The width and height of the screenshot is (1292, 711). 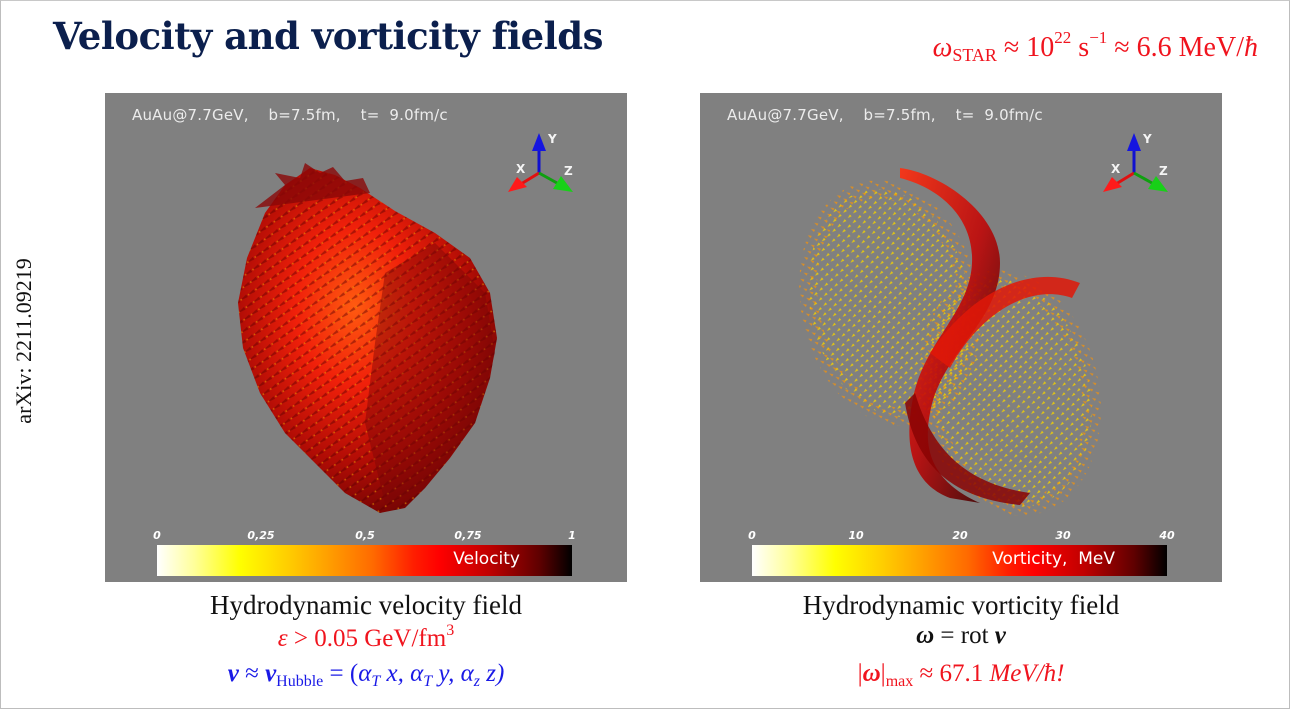 What do you see at coordinates (486, 559) in the screenshot?
I see `colorbar-label: Velocity` at bounding box center [486, 559].